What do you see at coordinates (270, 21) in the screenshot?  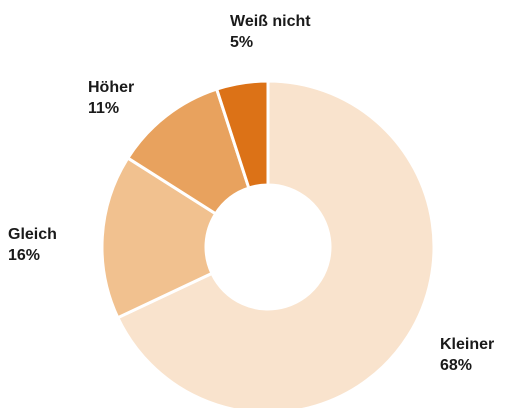 I see `slice-label: Weiß nicht` at bounding box center [270, 21].